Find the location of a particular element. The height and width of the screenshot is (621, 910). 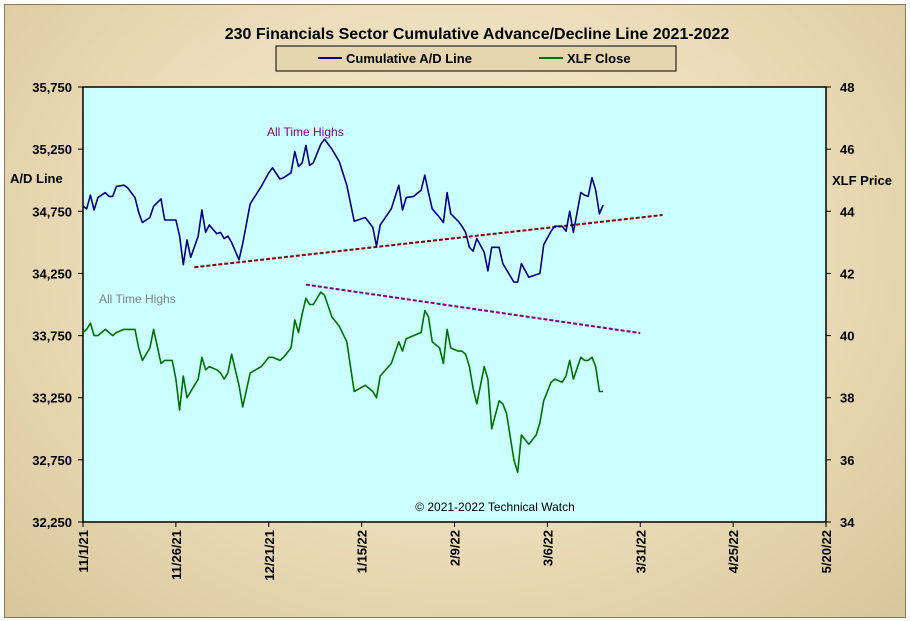

y-axis-right-title: XLF Price is located at coordinates (862, 180).